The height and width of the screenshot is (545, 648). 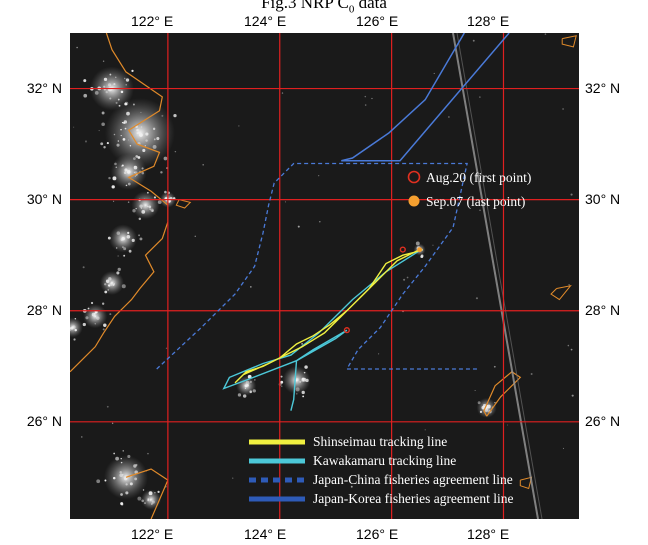 What do you see at coordinates (603, 310) in the screenshot?
I see `lat-label-right-28: 28° N` at bounding box center [603, 310].